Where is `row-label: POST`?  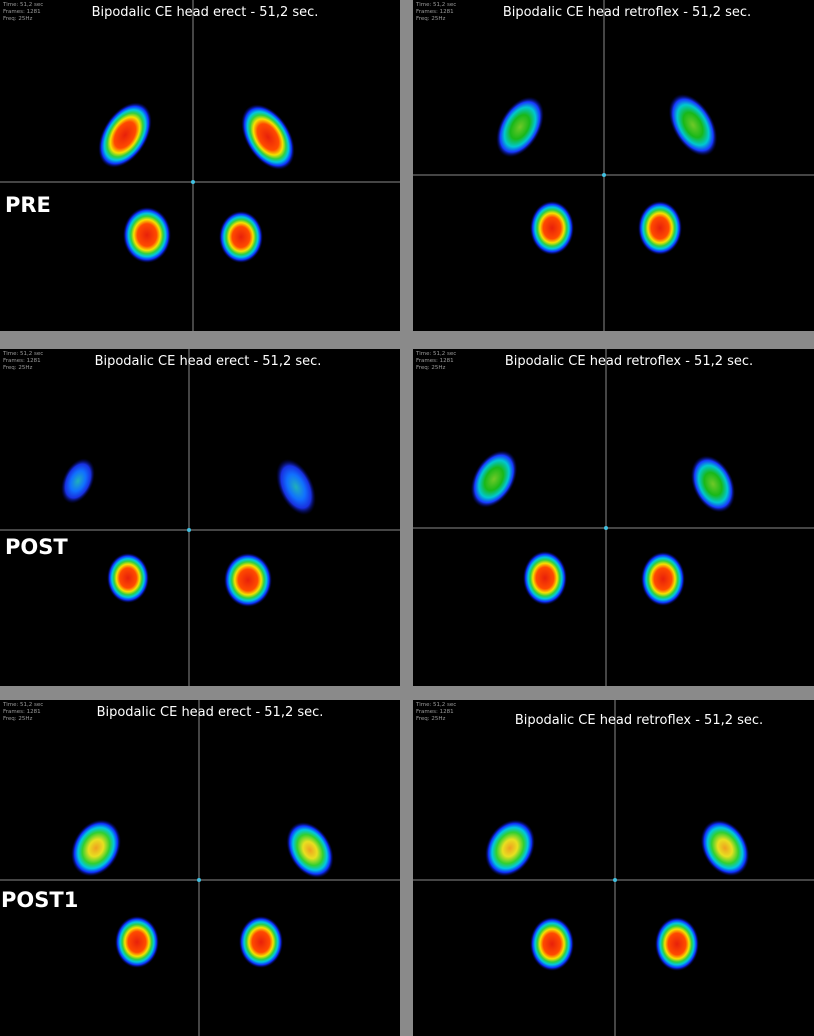
row-label: POST is located at coordinates (36, 547).